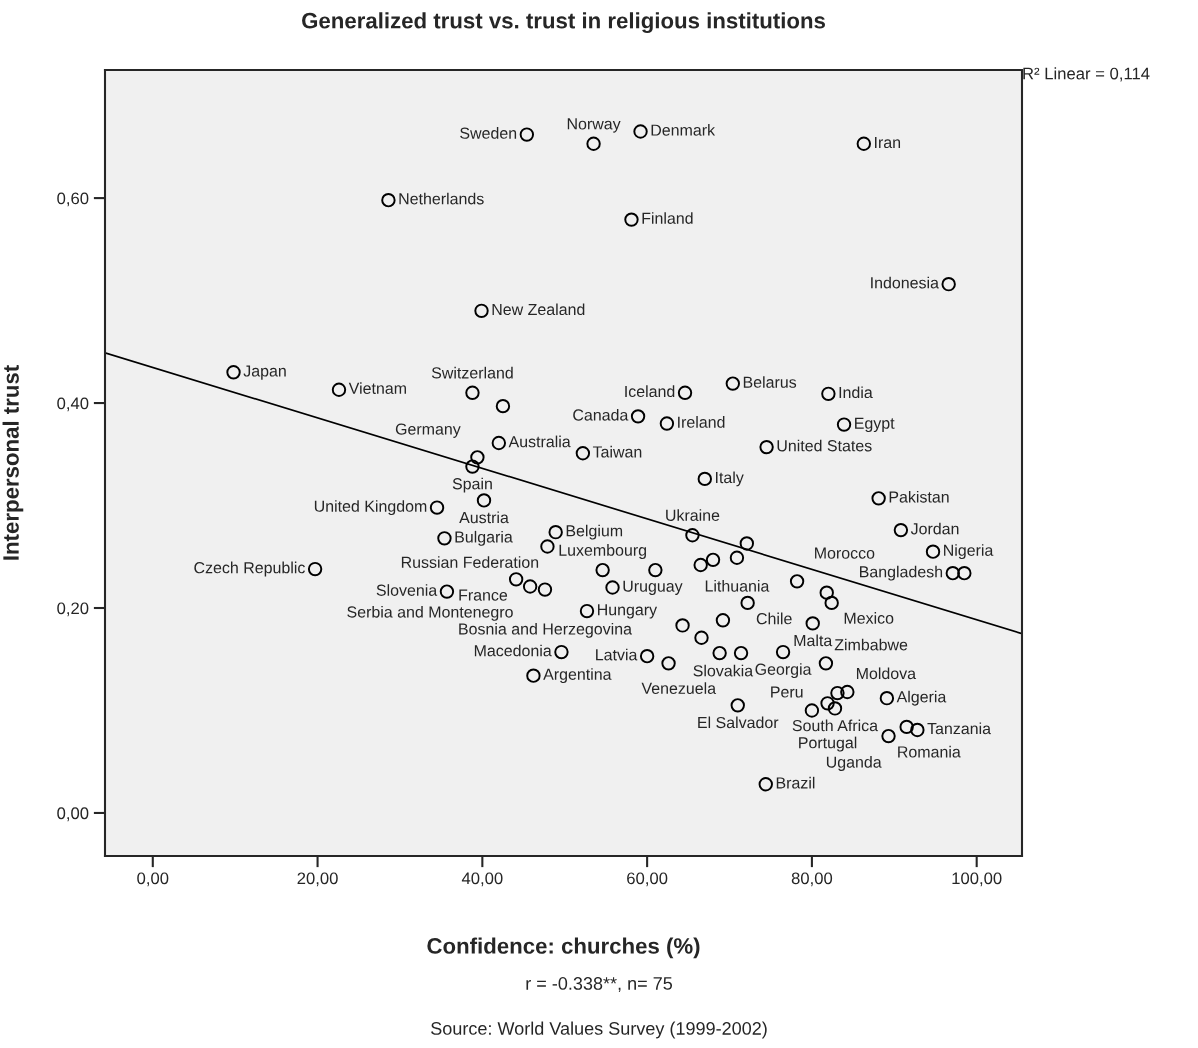 The image size is (1198, 1048). Describe the element at coordinates (738, 722) in the screenshot. I see `annotation: El Salvador` at that location.